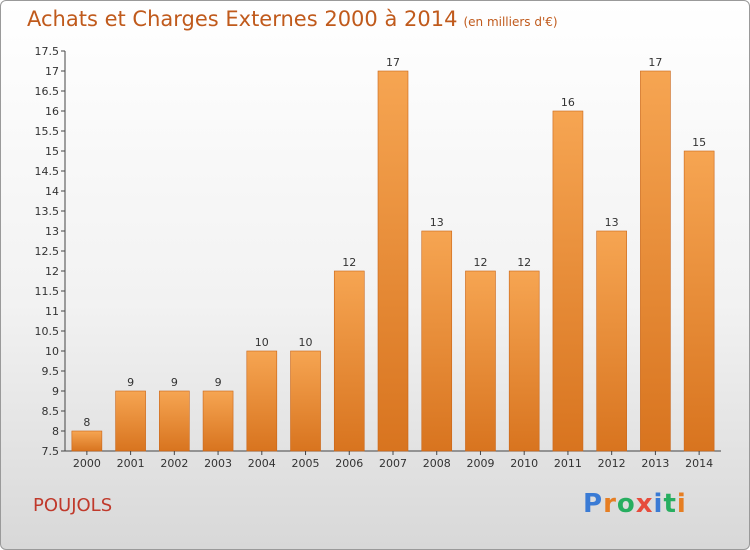  What do you see at coordinates (174, 463) in the screenshot?
I see `x-tick-label-2002: 2002` at bounding box center [174, 463].